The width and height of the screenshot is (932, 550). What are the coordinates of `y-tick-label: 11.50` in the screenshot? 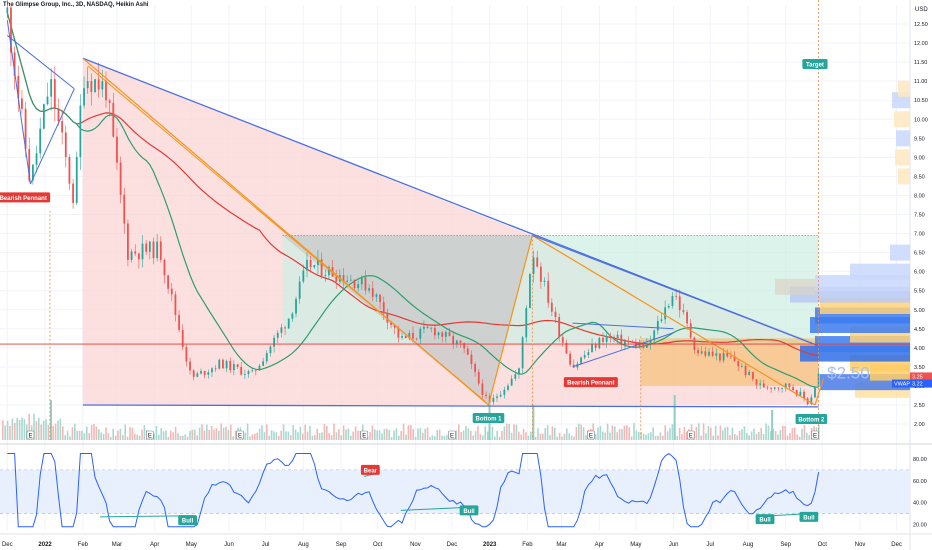 It's located at (920, 63).